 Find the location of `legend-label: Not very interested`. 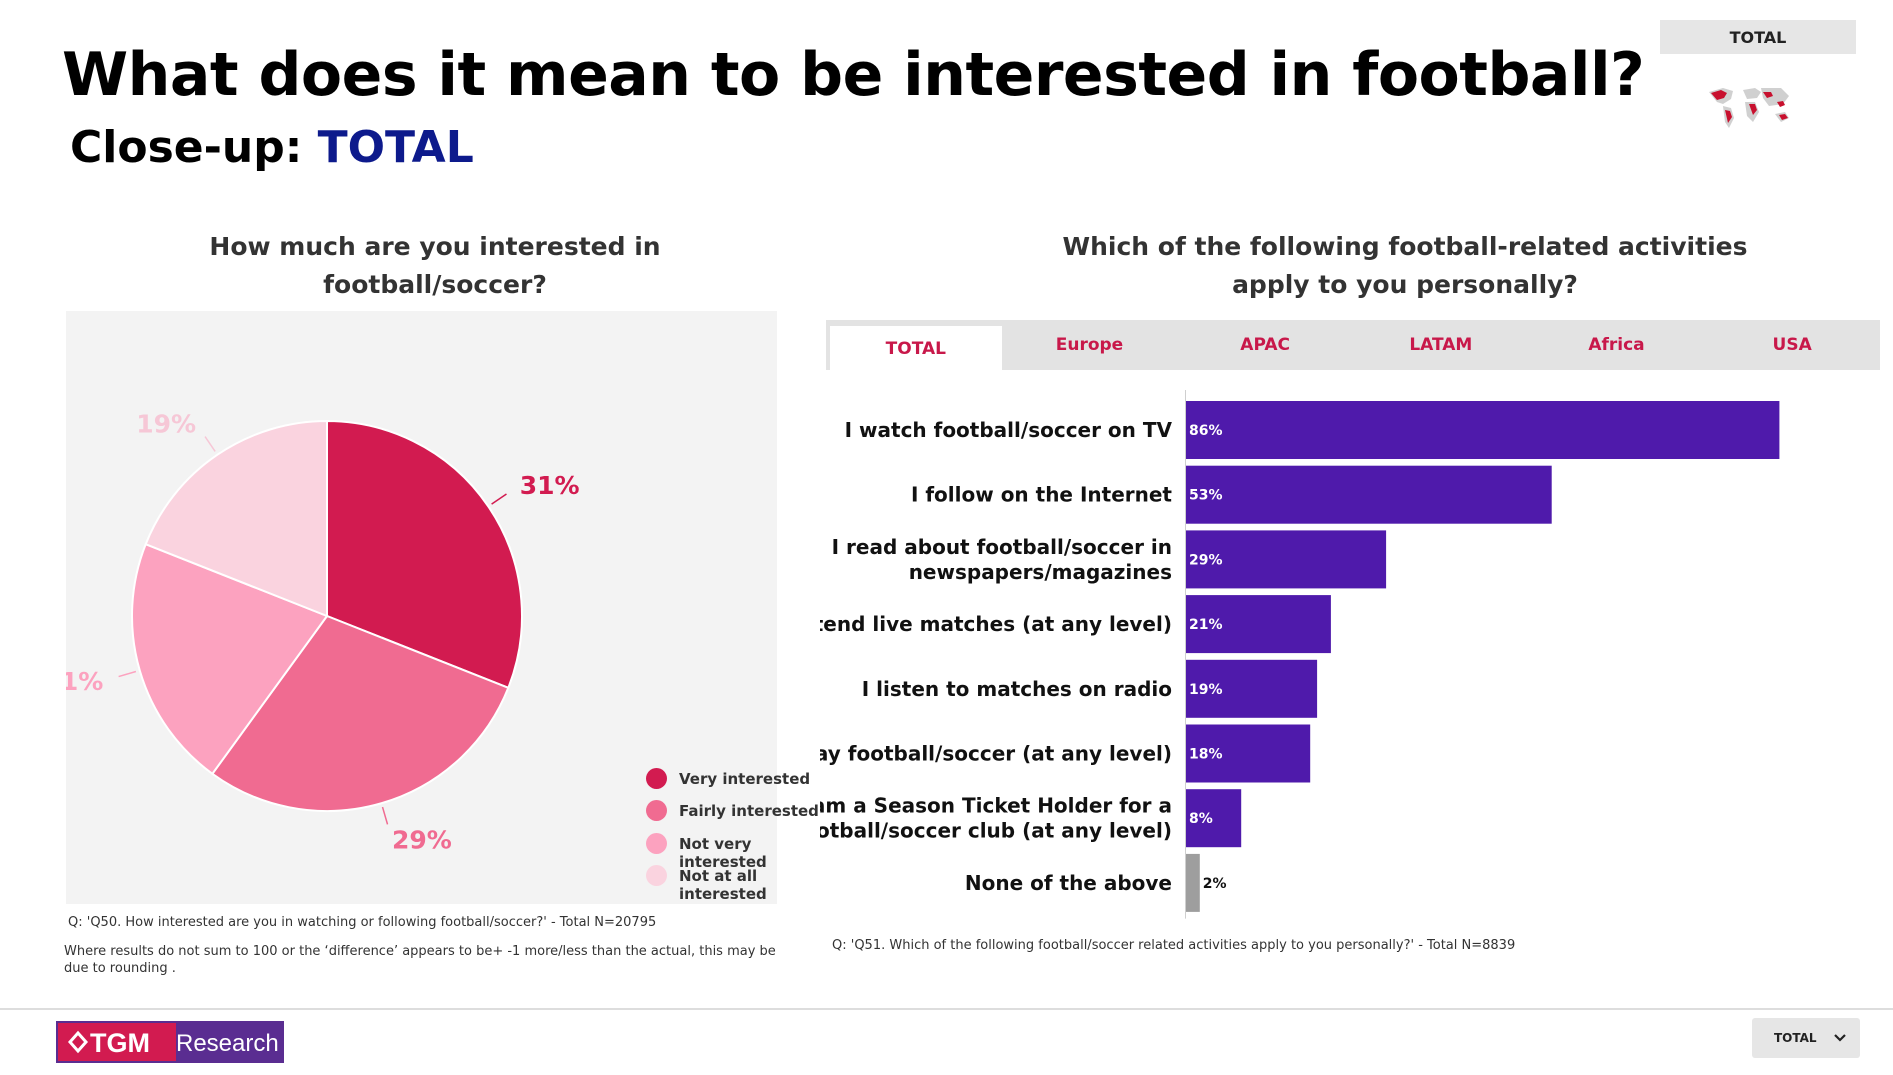

legend-label: Not very interested is located at coordinates (723, 853).